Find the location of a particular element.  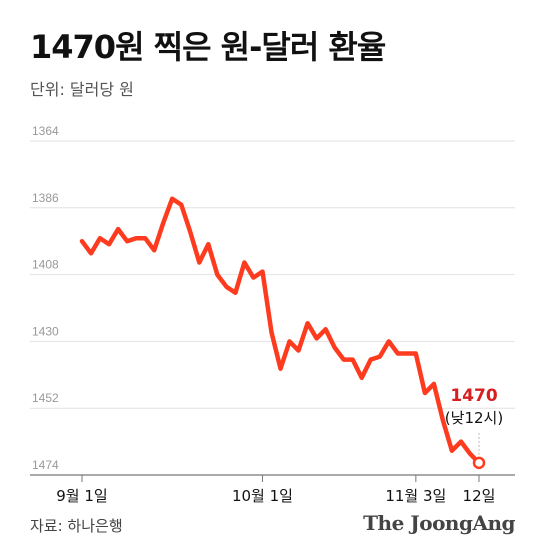

y-axis-ticks: 1364 1386 1408 1430 1452 1474 is located at coordinates (45, 298).